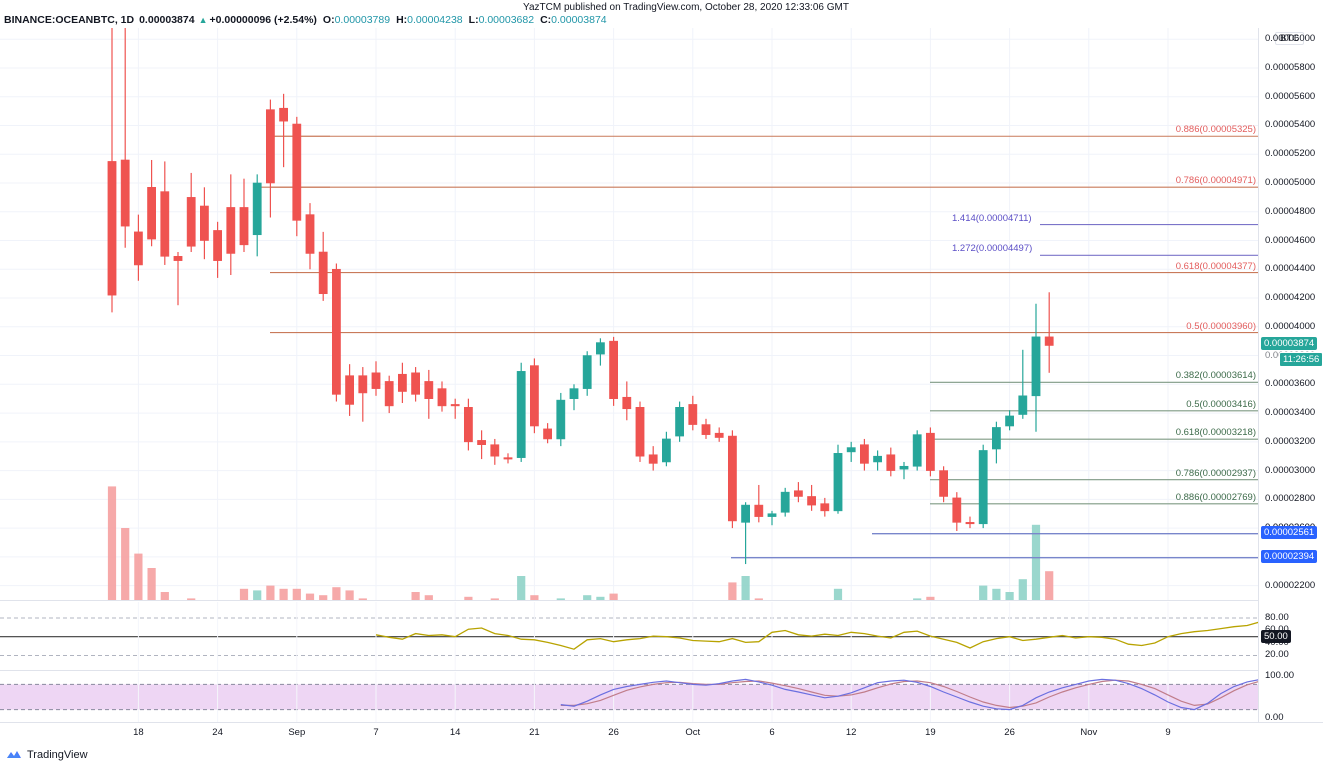  Describe the element at coordinates (328, 20) in the screenshot. I see `open-key: O:` at that location.